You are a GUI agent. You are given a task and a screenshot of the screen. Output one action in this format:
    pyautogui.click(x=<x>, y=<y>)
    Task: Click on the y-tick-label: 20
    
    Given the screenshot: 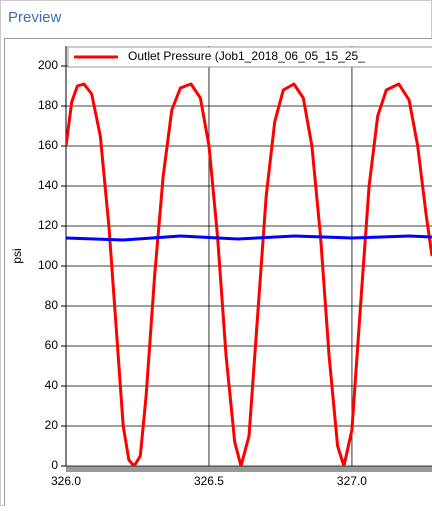 What is the action you would take?
    pyautogui.click(x=52, y=425)
    